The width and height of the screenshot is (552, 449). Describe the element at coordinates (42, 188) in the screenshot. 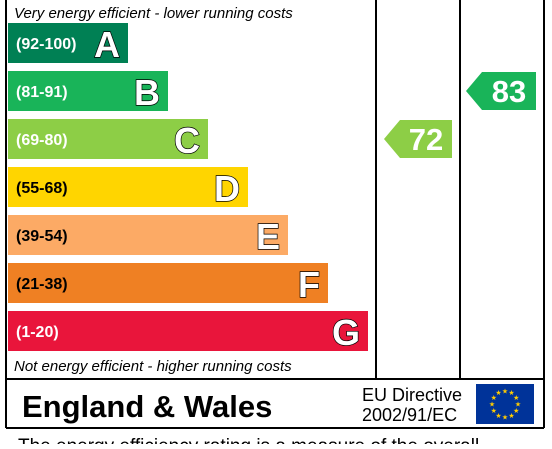

I see `band-d-range: (55-68)` at that location.